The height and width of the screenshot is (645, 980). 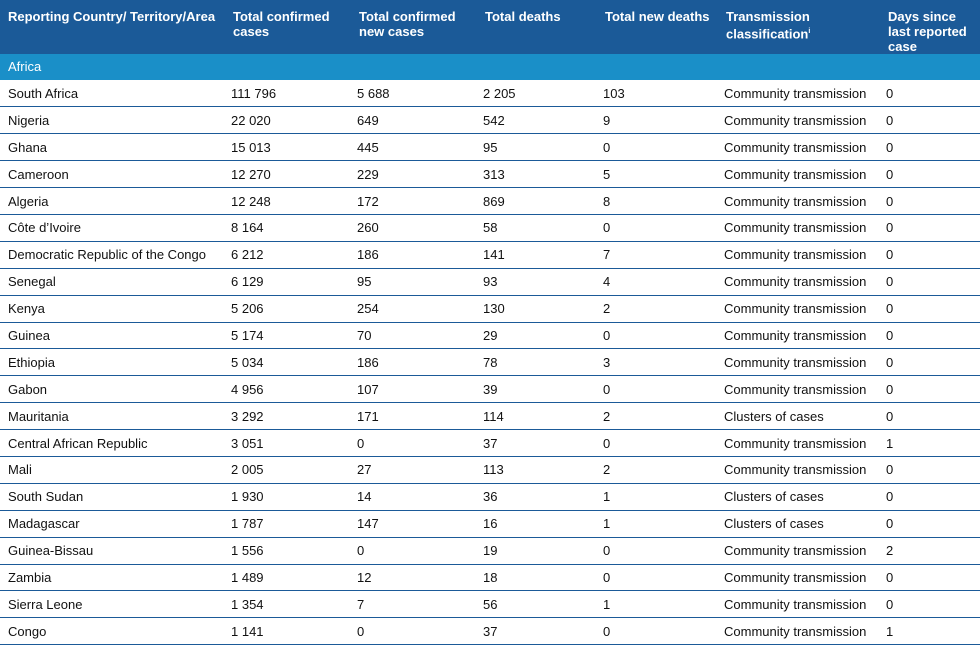 I want to click on cell-total-confirmed-cases: 3 051, so click(x=288, y=443).